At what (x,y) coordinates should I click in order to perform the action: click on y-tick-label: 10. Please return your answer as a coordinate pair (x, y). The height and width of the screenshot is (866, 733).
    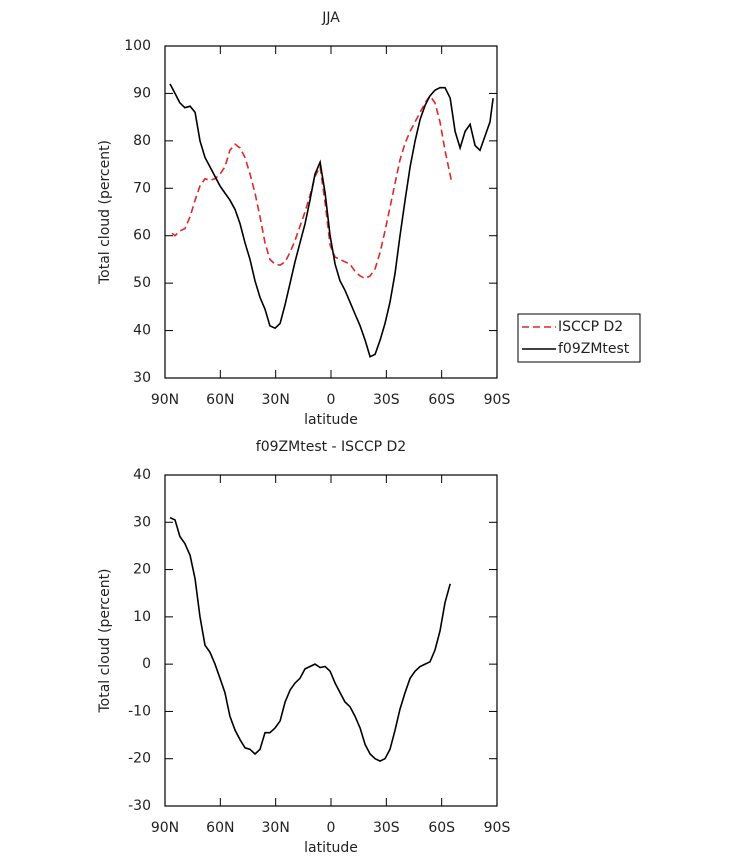
    Looking at the image, I should click on (142, 617).